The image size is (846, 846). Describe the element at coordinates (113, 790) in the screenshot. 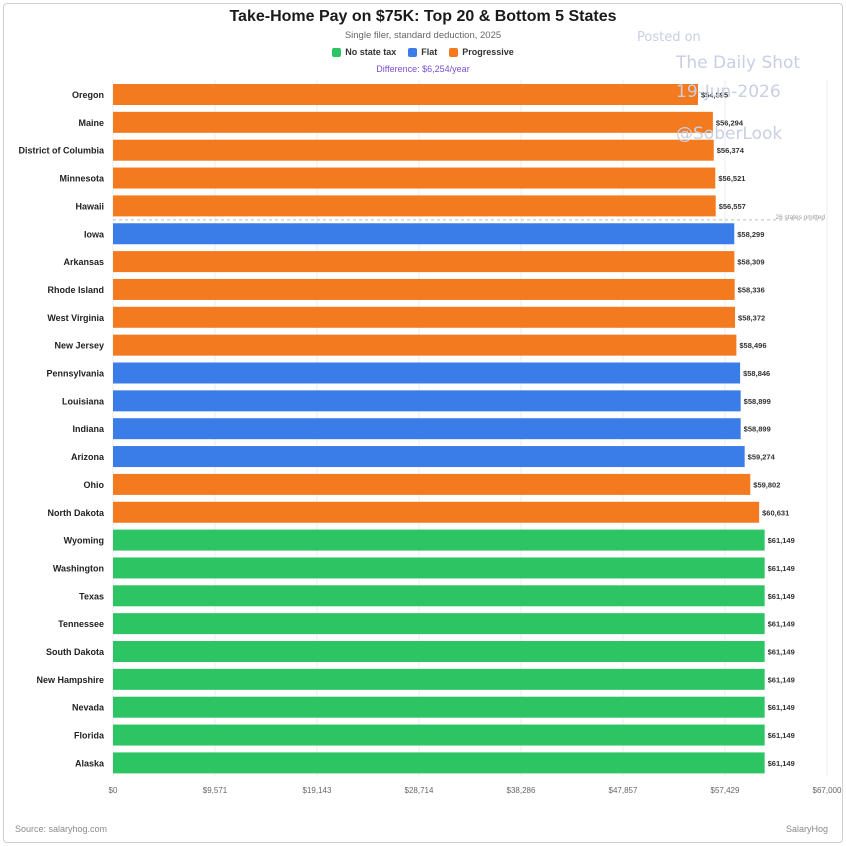

I see `x-tick-label: $0` at that location.